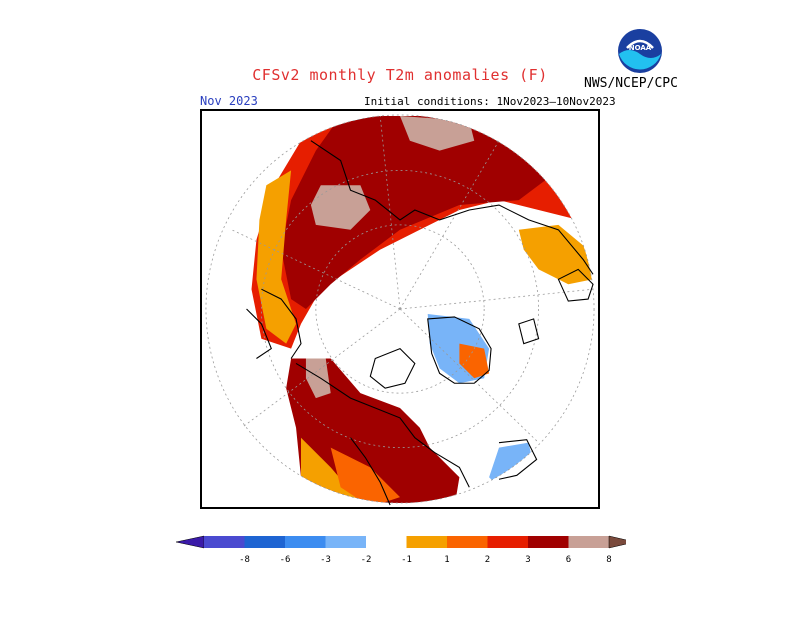 This screenshot has width=800, height=618. What do you see at coordinates (487, 560) in the screenshot?
I see `legend-tick-label: 2` at bounding box center [487, 560].